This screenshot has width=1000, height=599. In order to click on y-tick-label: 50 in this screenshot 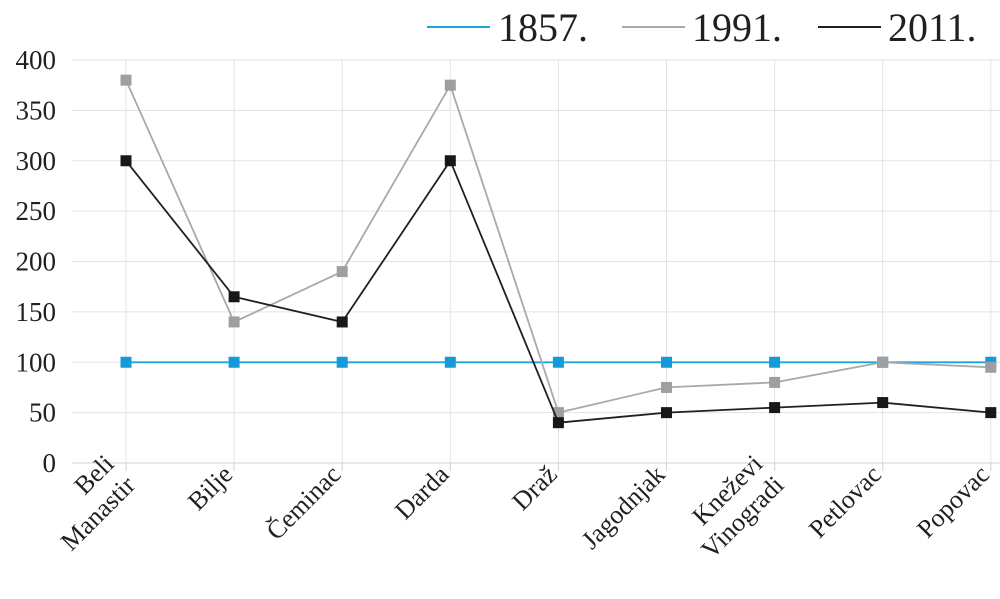, I will do `click(42, 413)`.